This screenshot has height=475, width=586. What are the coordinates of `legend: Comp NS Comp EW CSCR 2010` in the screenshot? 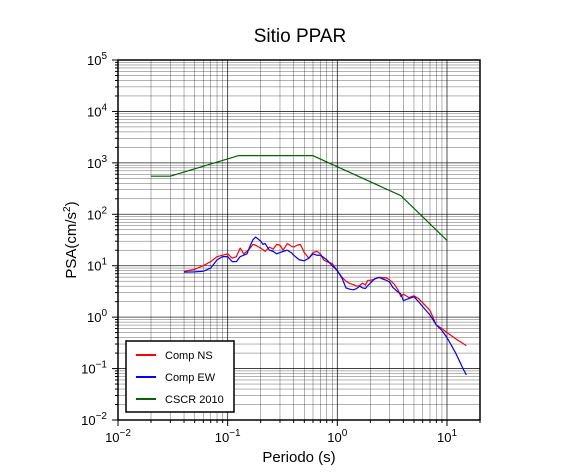 It's located at (180, 376).